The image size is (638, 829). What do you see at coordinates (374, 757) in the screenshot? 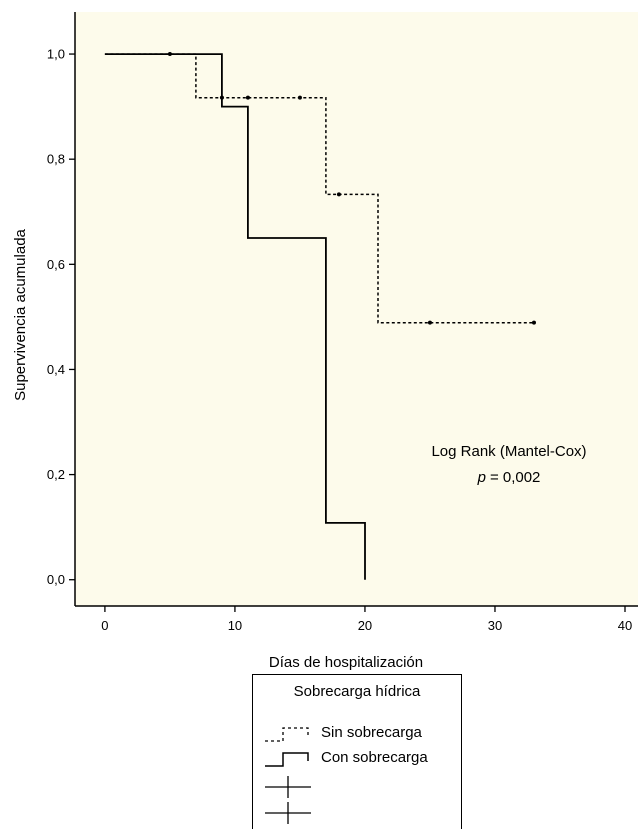
I see `legend-label-con-sobrecarga: Con sobrecarga` at bounding box center [374, 757].